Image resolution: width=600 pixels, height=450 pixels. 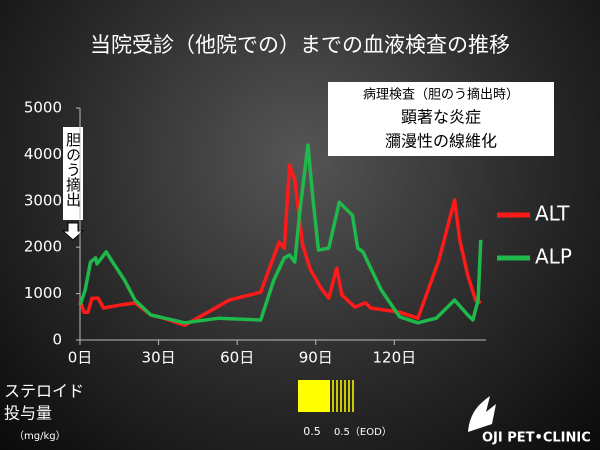 I want to click on y-tick-label: 4000, so click(x=43, y=154).